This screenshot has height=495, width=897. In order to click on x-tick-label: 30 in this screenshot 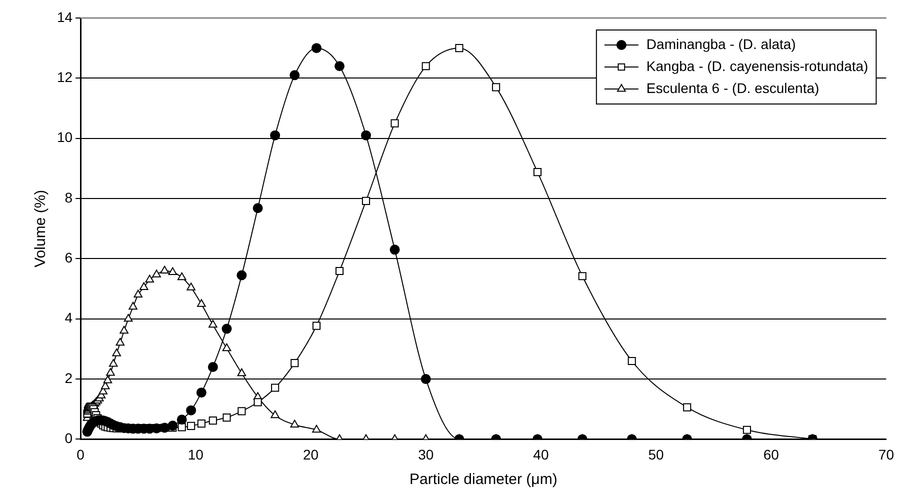, I will do `click(426, 454)`.